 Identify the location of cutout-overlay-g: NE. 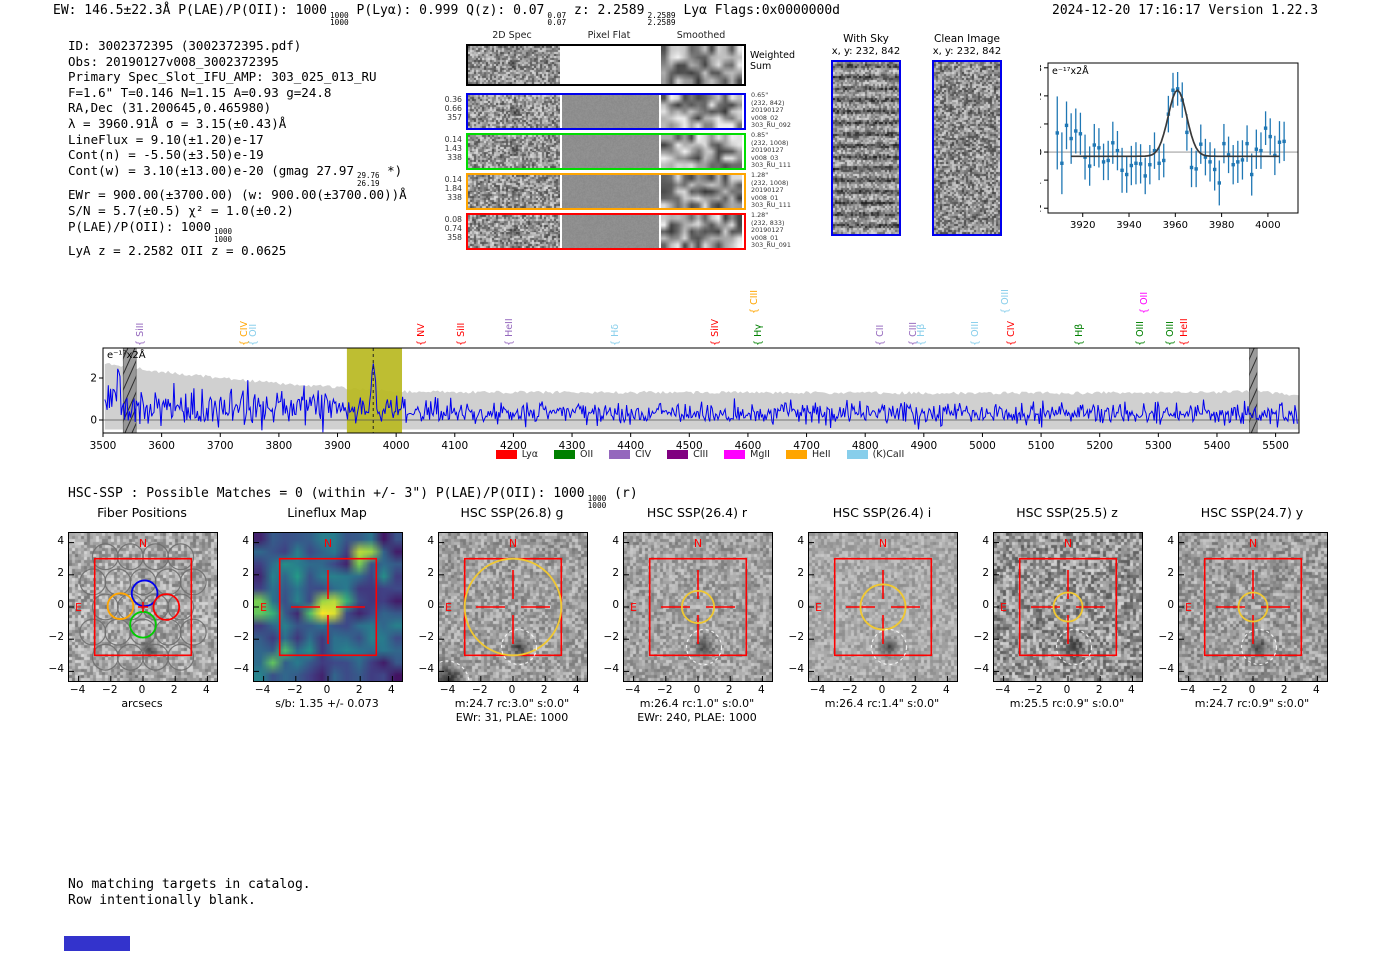
(508, 609).